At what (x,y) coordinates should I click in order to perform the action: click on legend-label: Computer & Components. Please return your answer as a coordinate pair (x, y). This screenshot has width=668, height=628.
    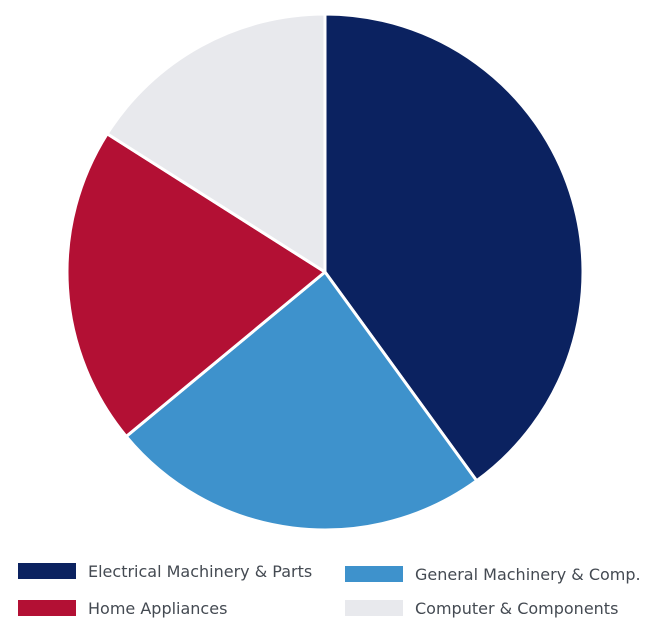
    Looking at the image, I should click on (517, 608).